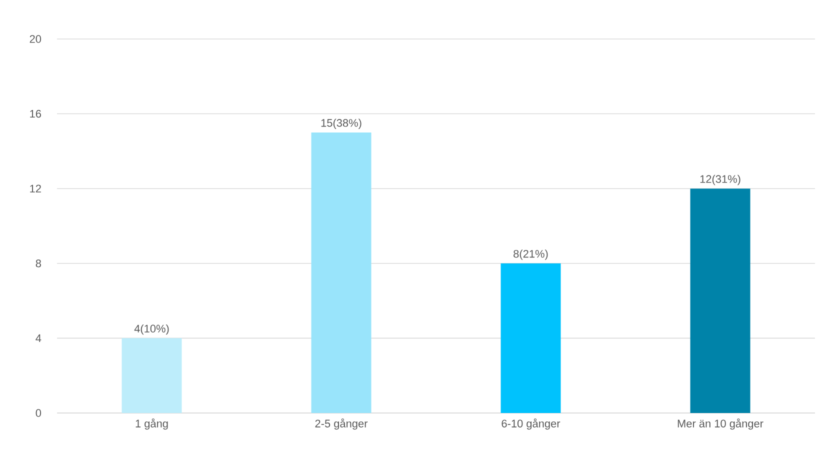 The width and height of the screenshot is (831, 452). What do you see at coordinates (39, 413) in the screenshot?
I see `y-tick-label: 0` at bounding box center [39, 413].